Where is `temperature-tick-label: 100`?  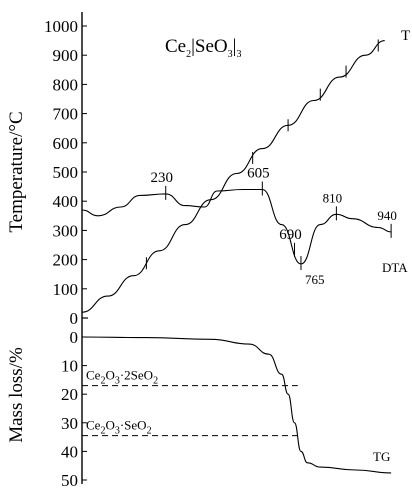
temperature-tick-label: 100 is located at coordinates (66, 289).